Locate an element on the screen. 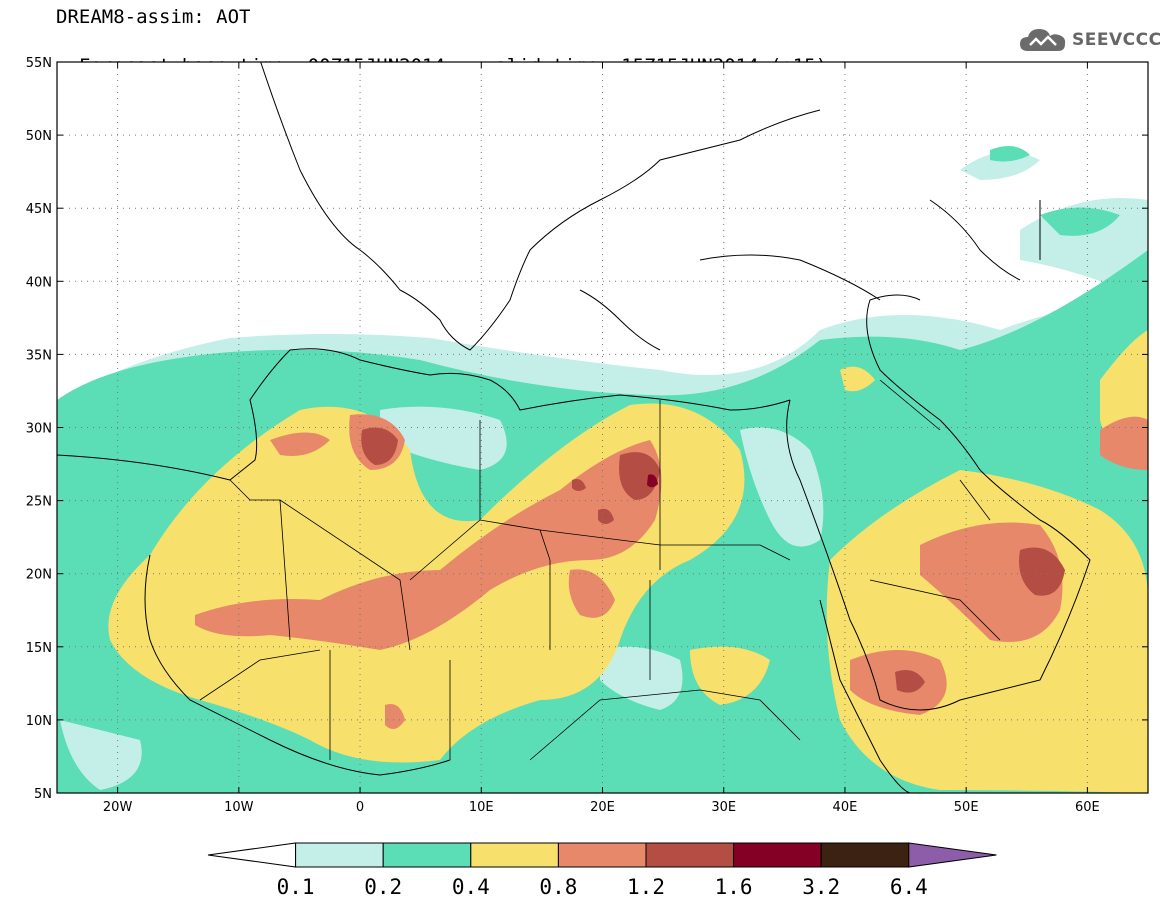  lat-tick-label: 20N is located at coordinates (39, 575).